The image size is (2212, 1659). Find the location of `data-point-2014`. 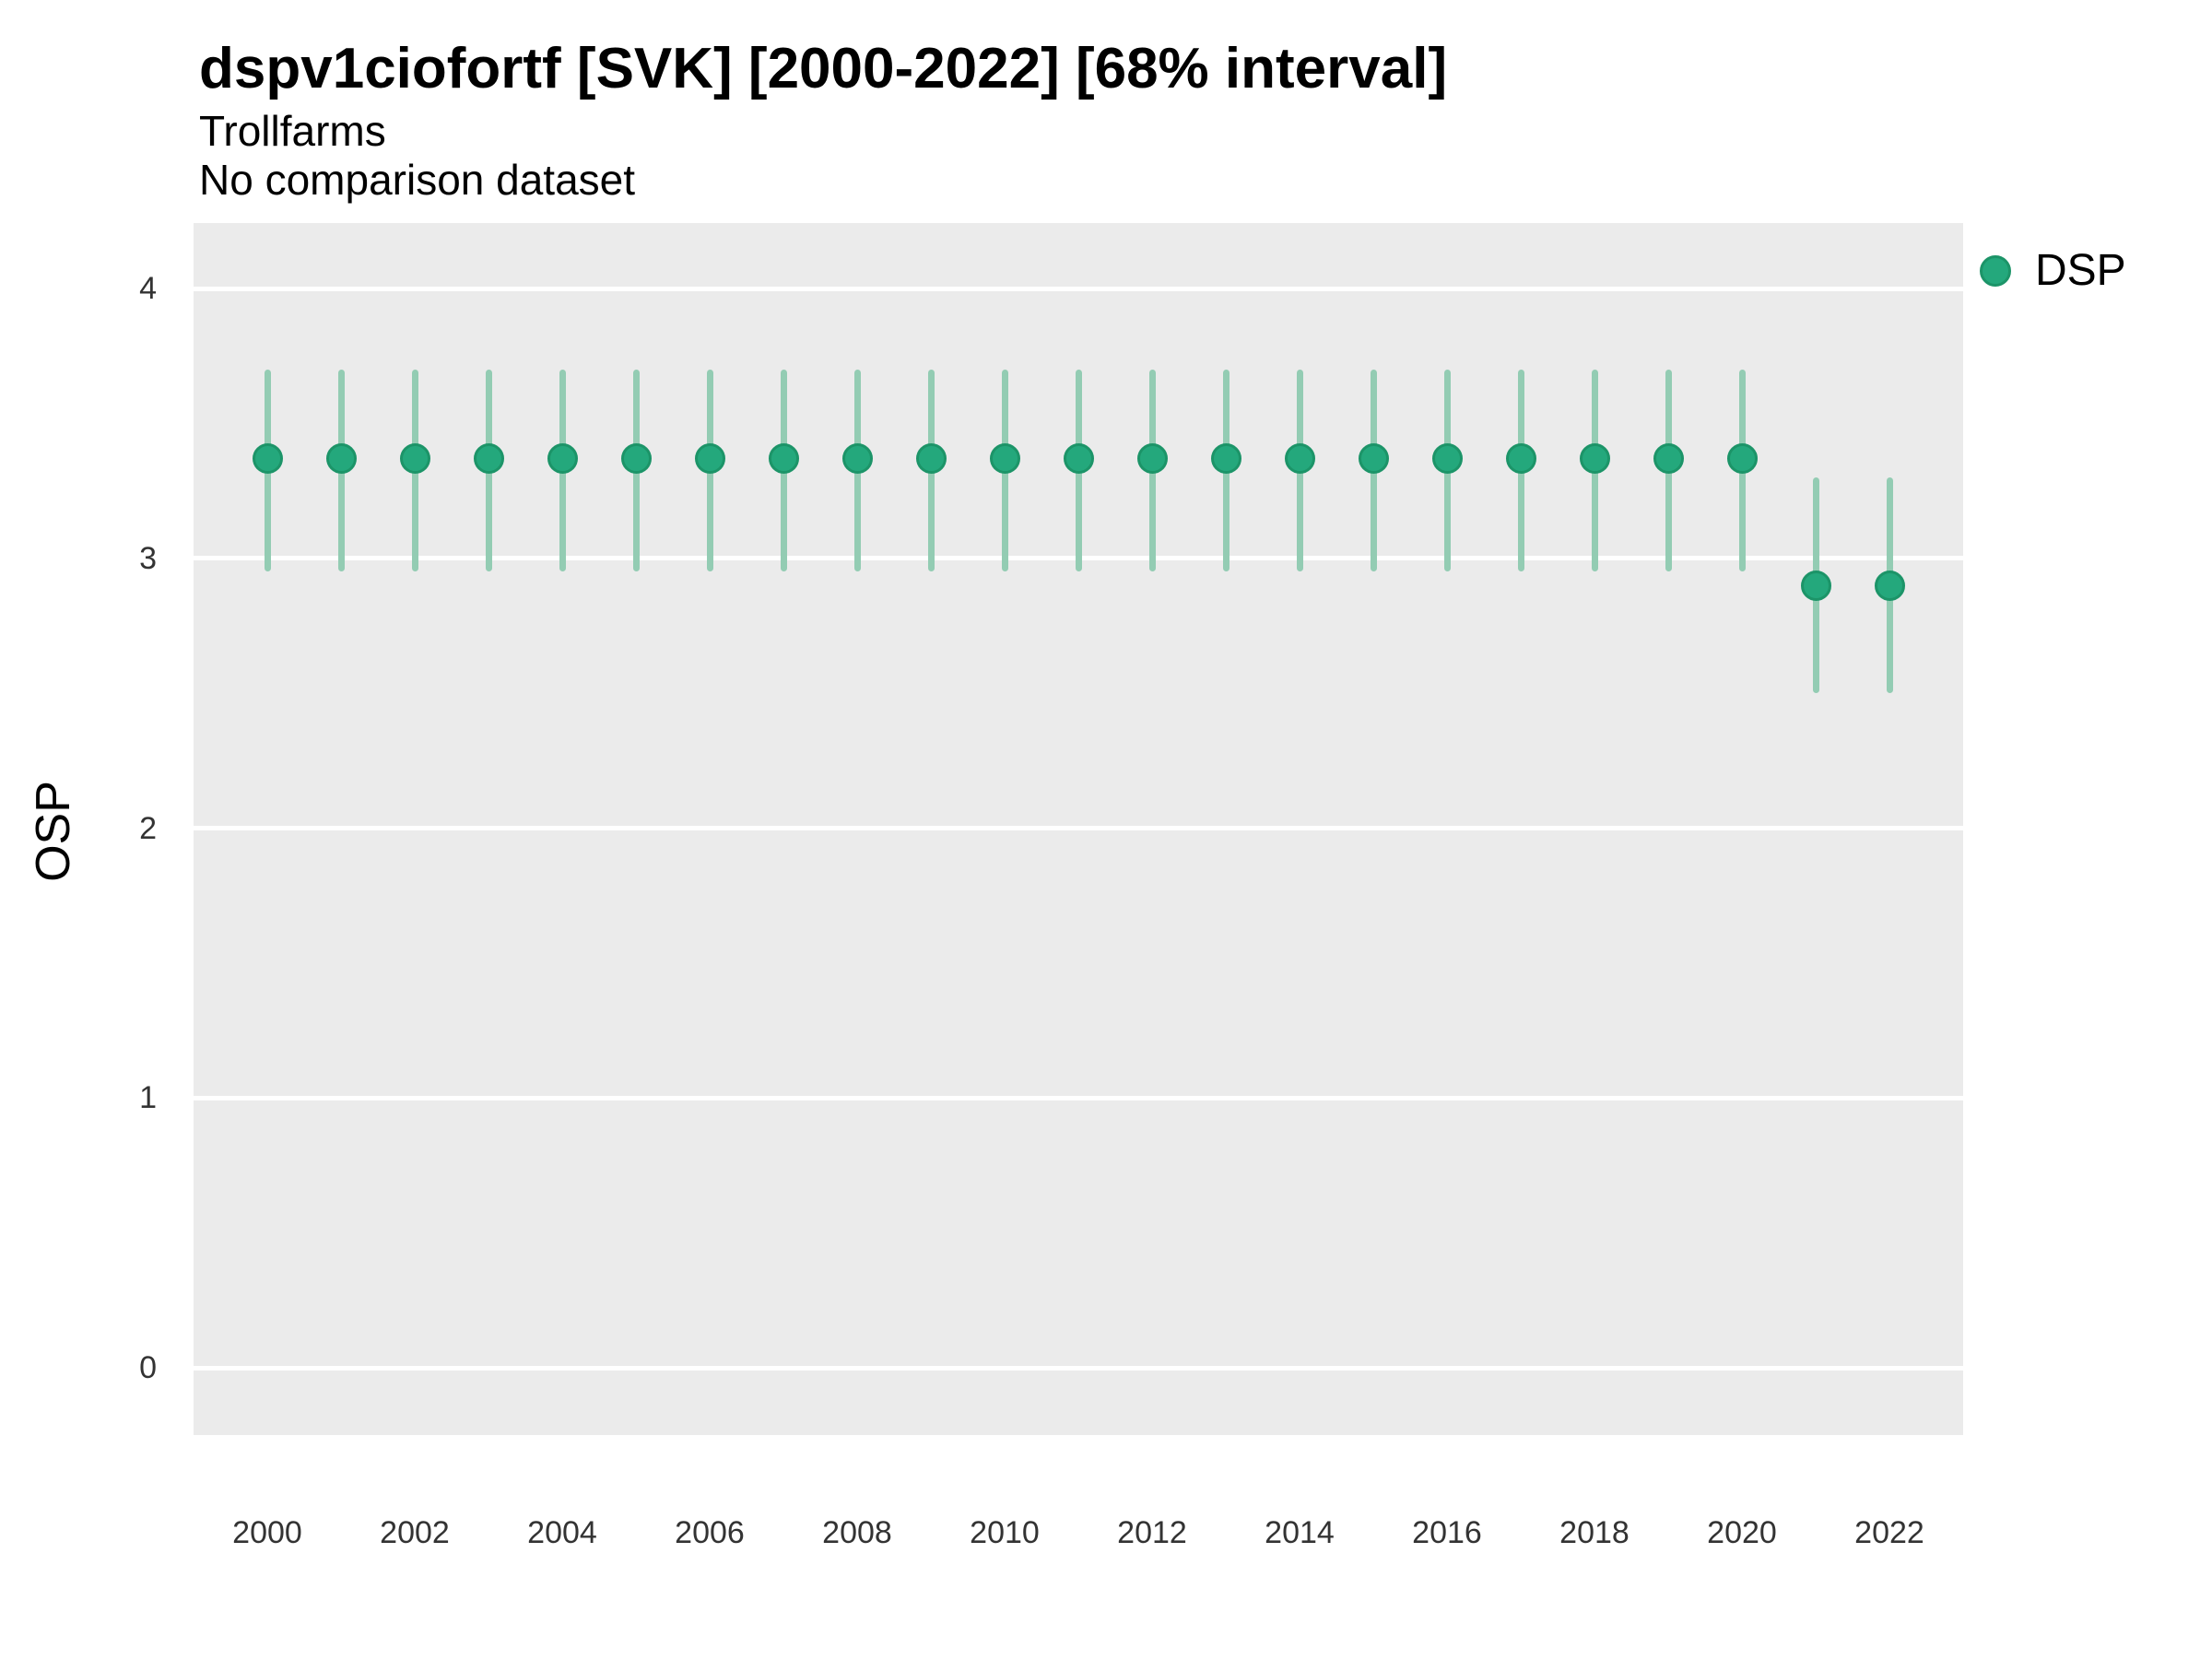

data-point-2014 is located at coordinates (1299, 458).